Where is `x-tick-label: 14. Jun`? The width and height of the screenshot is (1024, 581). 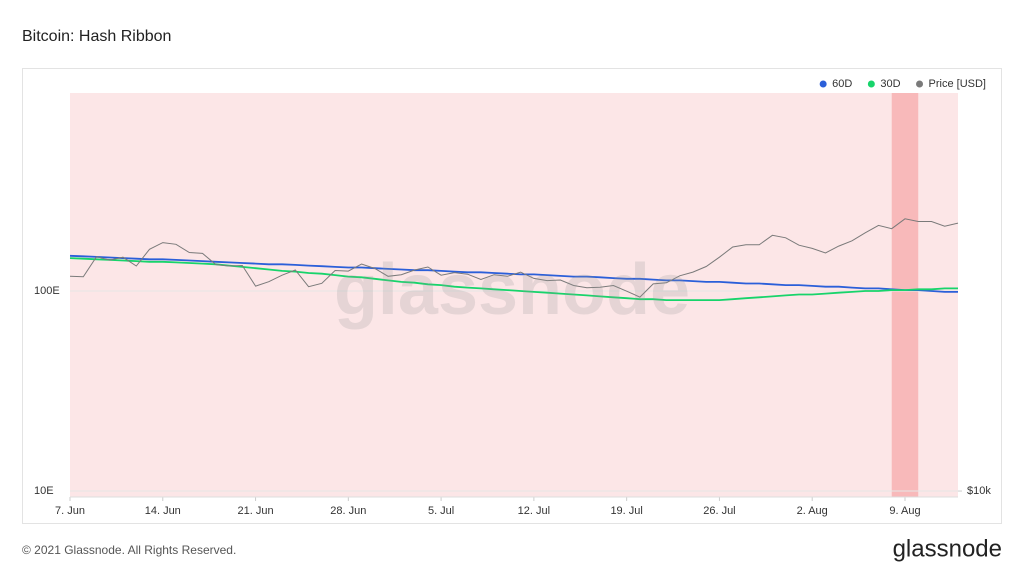 x-tick-label: 14. Jun is located at coordinates (163, 511).